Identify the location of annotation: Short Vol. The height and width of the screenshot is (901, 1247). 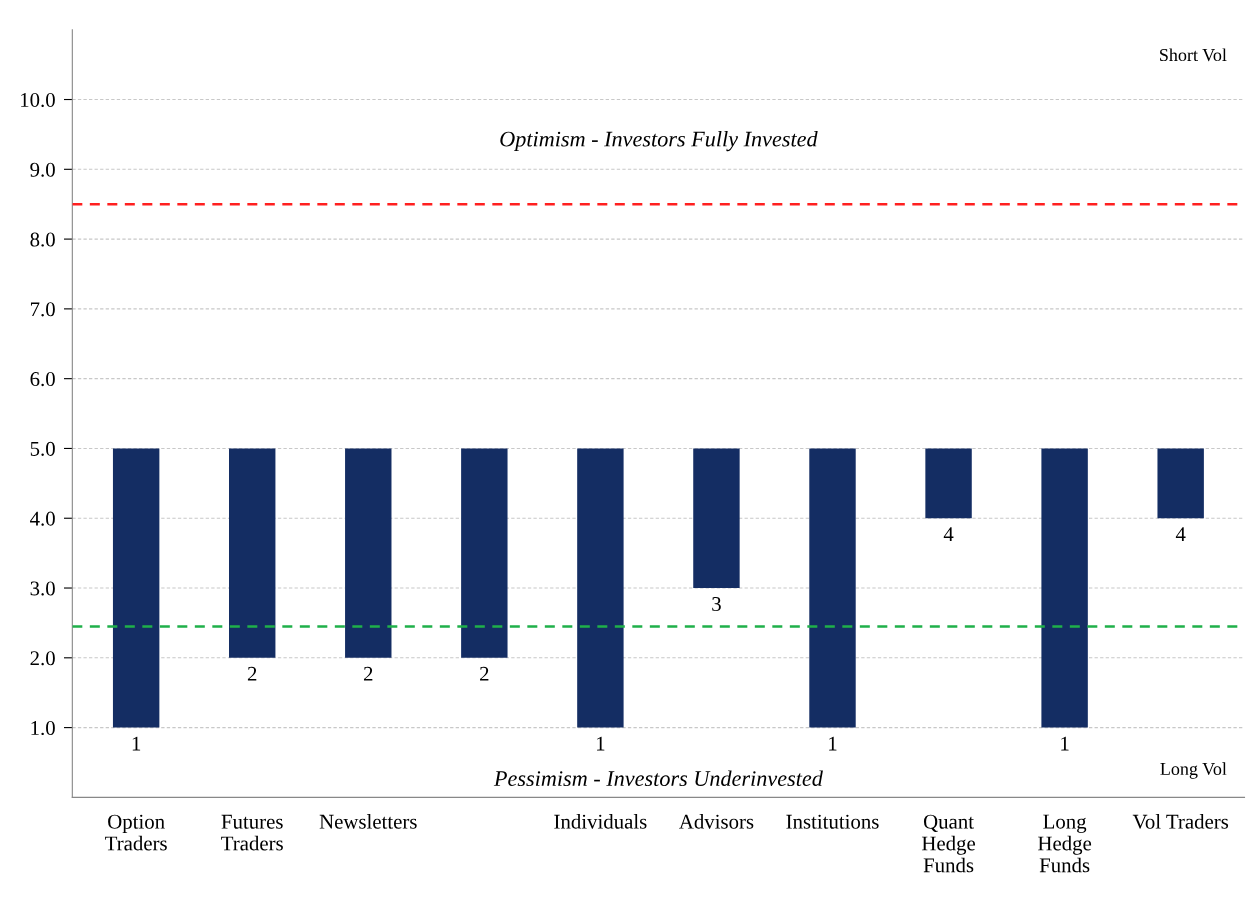
(1193, 55).